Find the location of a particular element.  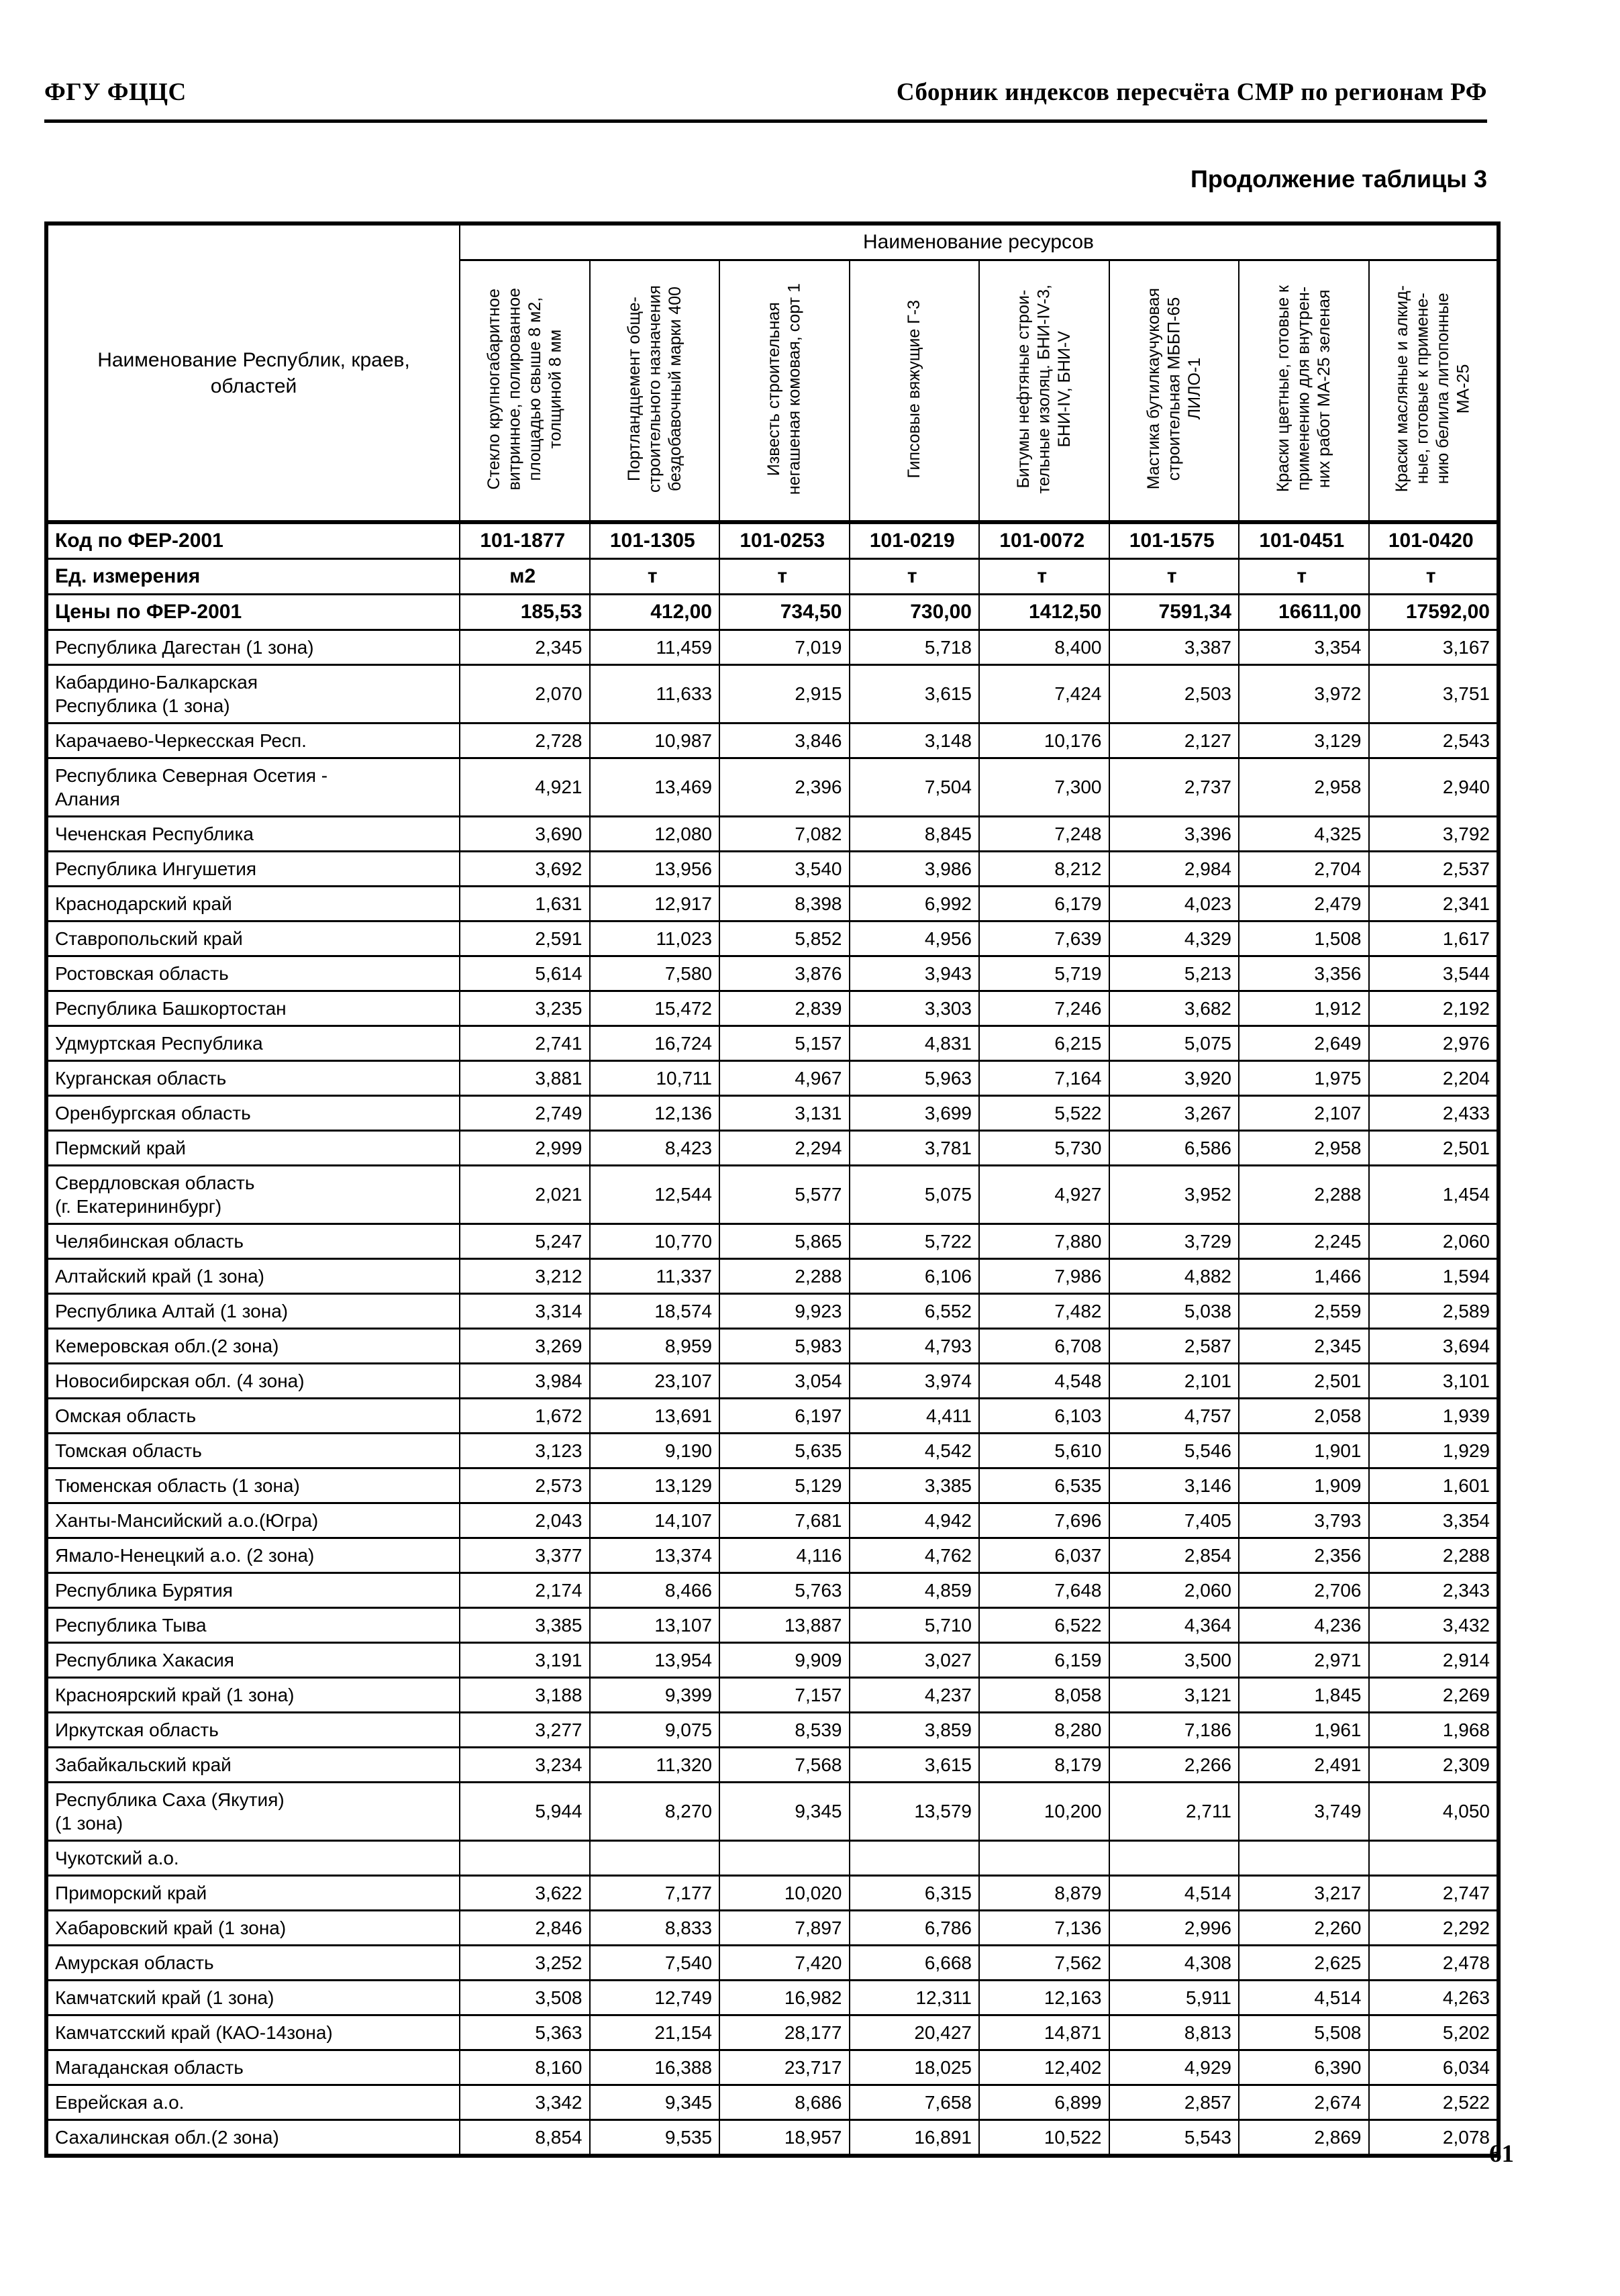

value-cell: 10,522 is located at coordinates (1044, 2138).